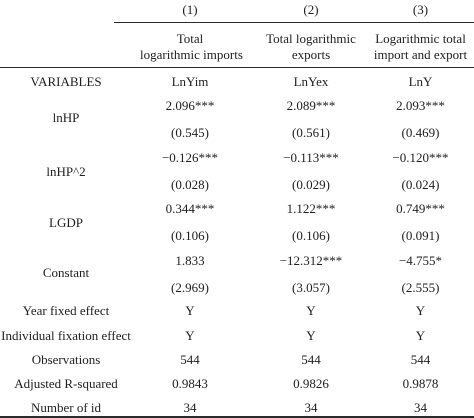 This screenshot has width=474, height=418. What do you see at coordinates (237, 67) in the screenshot?
I see `header-rule` at bounding box center [237, 67].